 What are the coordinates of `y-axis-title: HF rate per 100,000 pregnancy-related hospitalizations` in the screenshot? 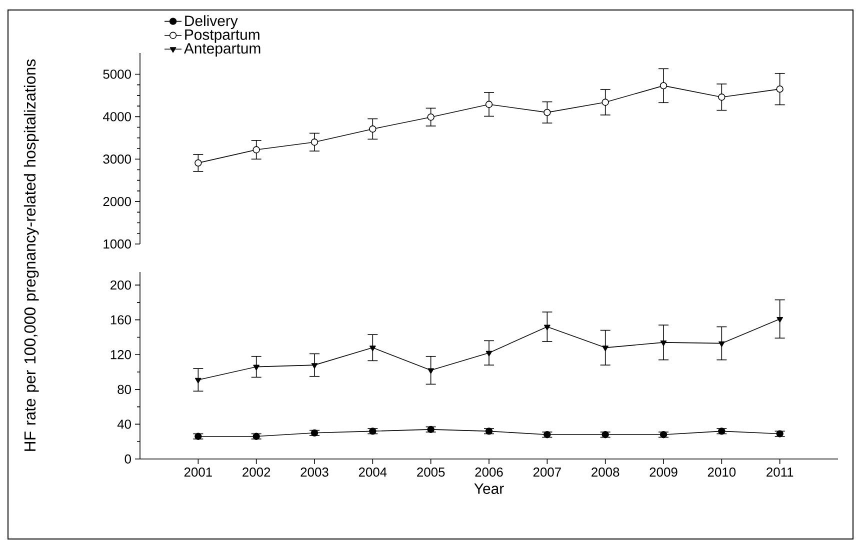 It's located at (31, 255).